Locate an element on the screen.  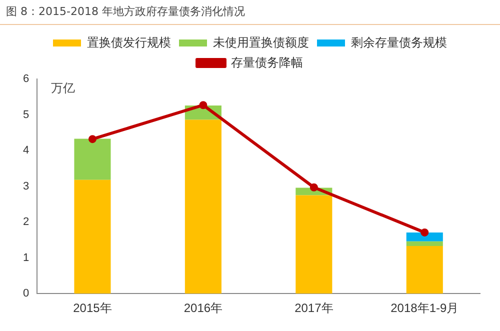
y-tick-label: 5 is located at coordinates (26, 114).